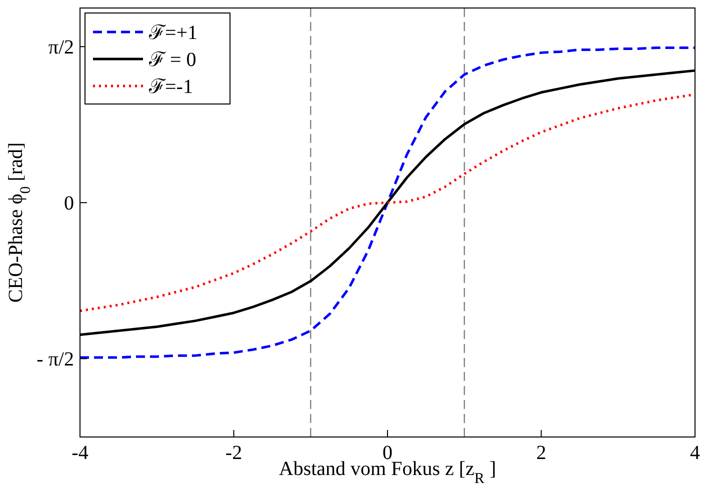 This screenshot has height=487, width=701. What do you see at coordinates (541, 453) in the screenshot?
I see `x-tick-label: 2` at bounding box center [541, 453].